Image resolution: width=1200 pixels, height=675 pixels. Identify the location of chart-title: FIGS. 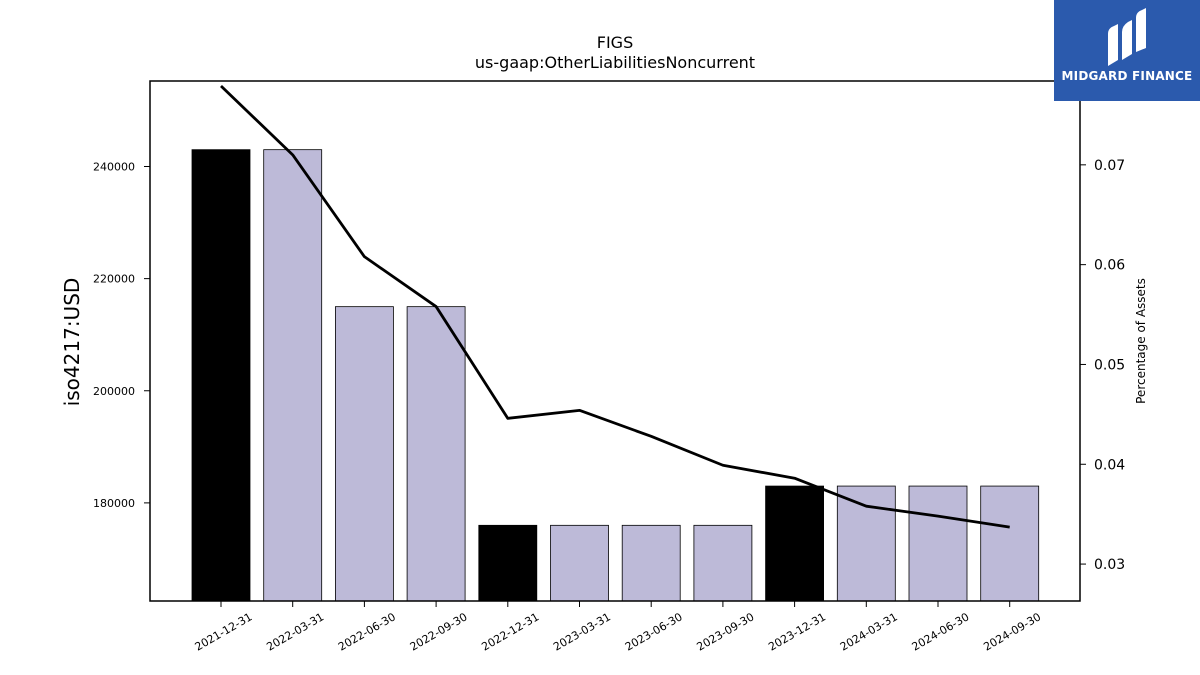
(615, 42).